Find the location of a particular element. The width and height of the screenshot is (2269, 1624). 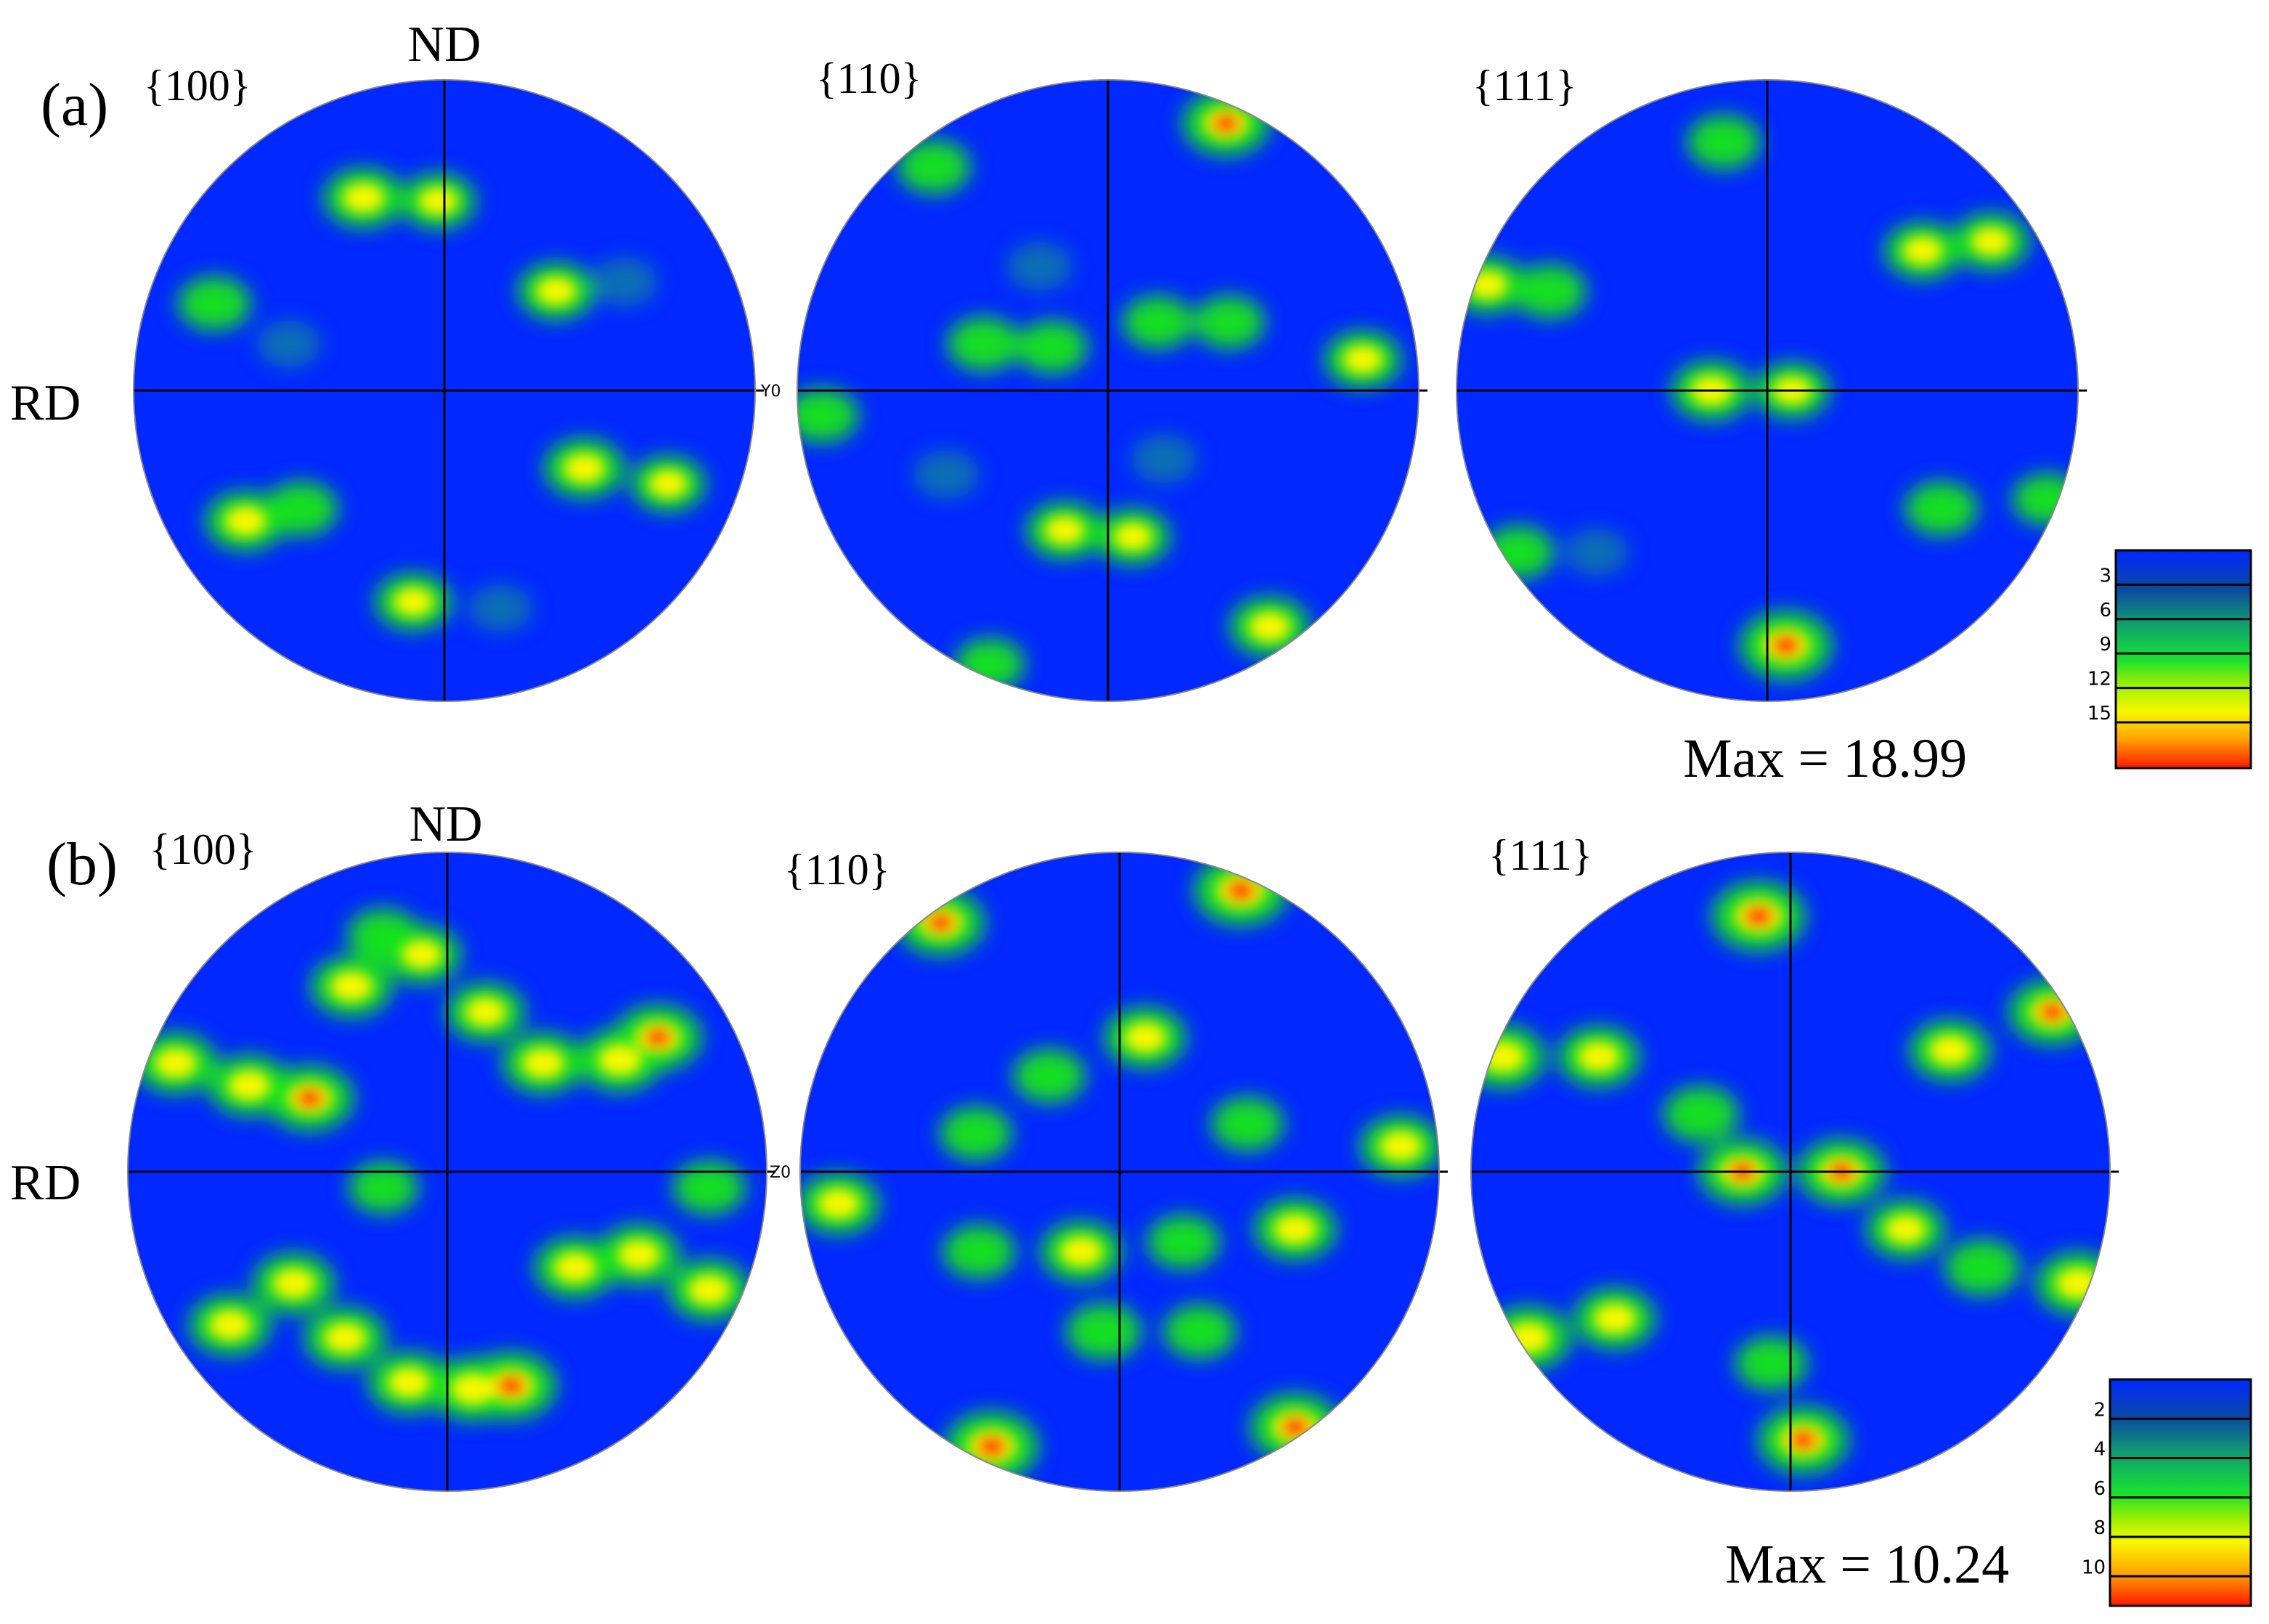

colorbar-tick-label: 8 is located at coordinates (2099, 1528).